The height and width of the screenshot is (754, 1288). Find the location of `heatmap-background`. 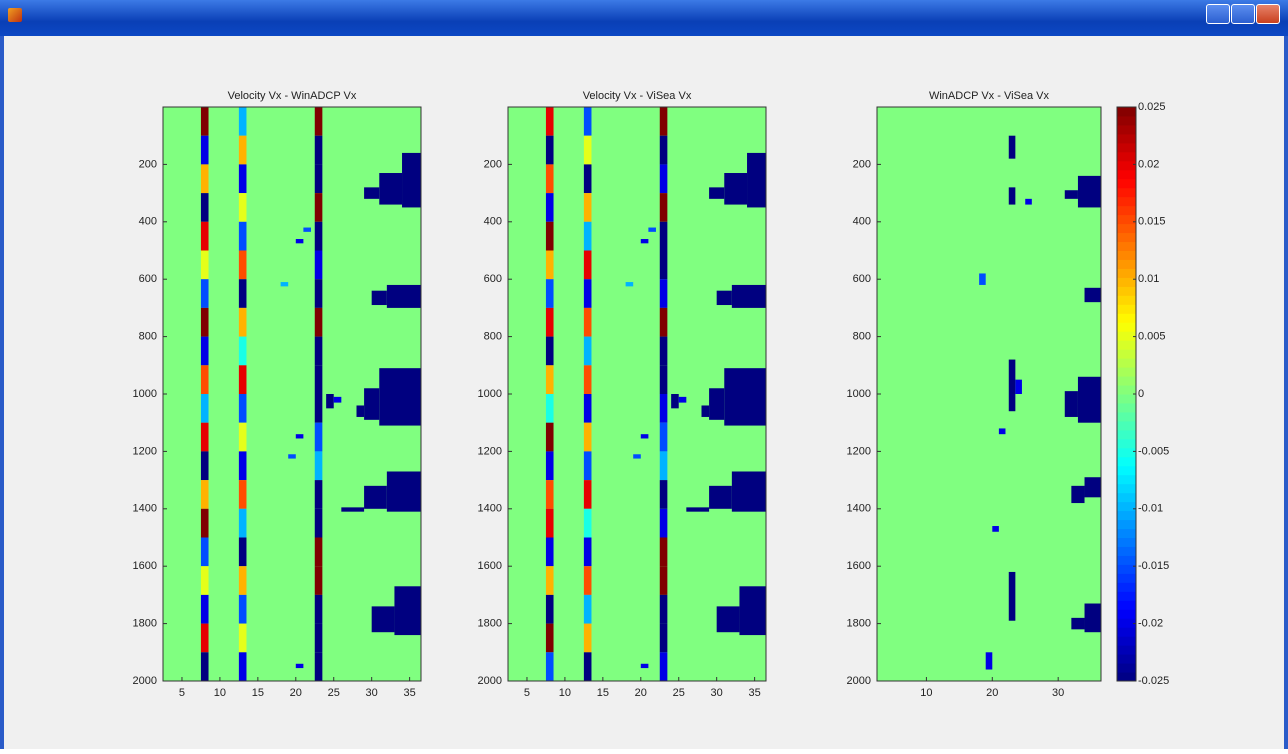

heatmap-background is located at coordinates (989, 394).